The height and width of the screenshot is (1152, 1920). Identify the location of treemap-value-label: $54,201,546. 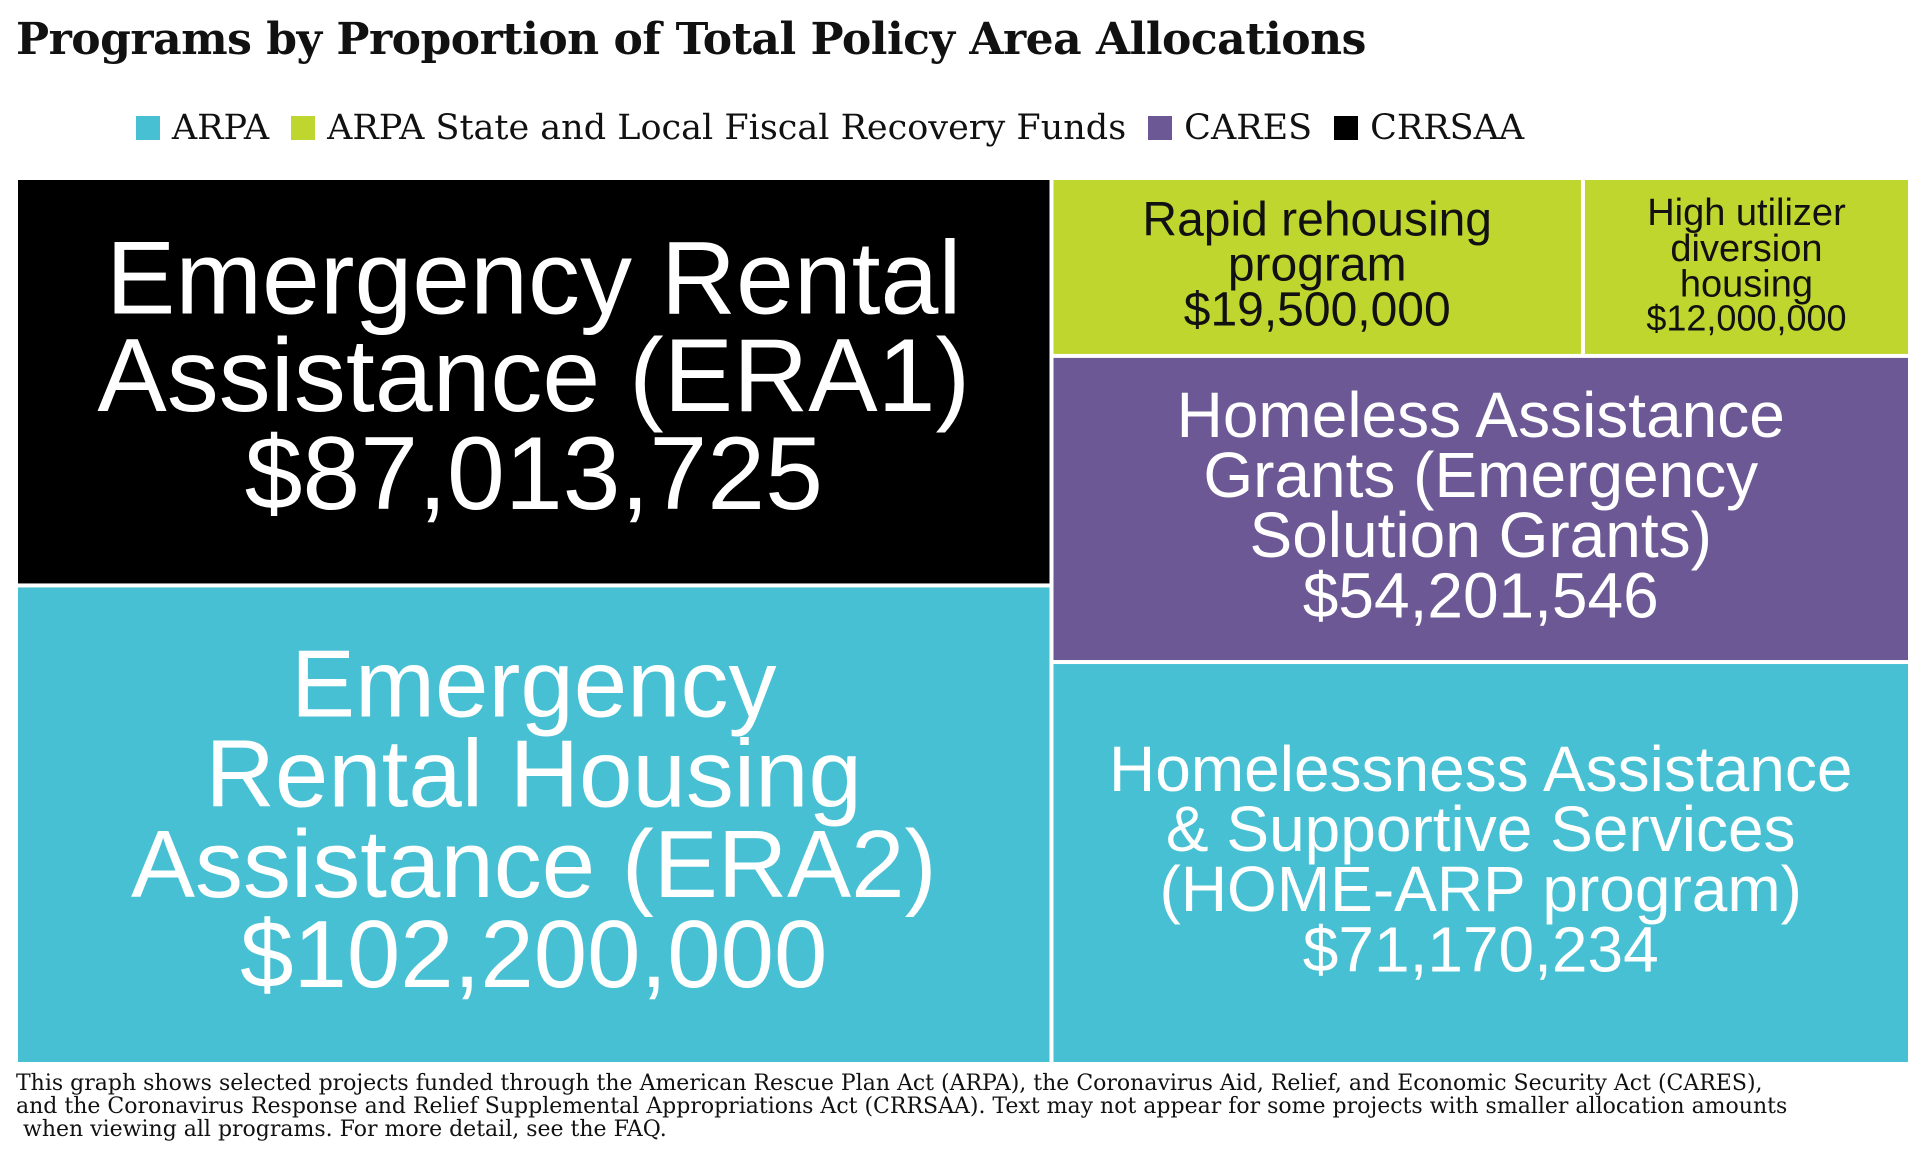
(1481, 595).